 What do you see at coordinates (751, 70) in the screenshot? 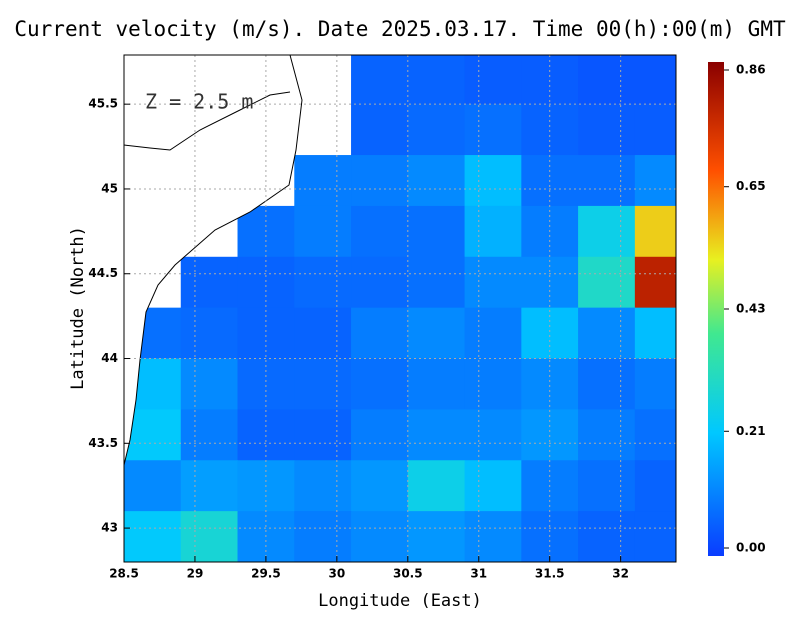
I see `colorbar-tick-label: 0.86` at bounding box center [751, 70].